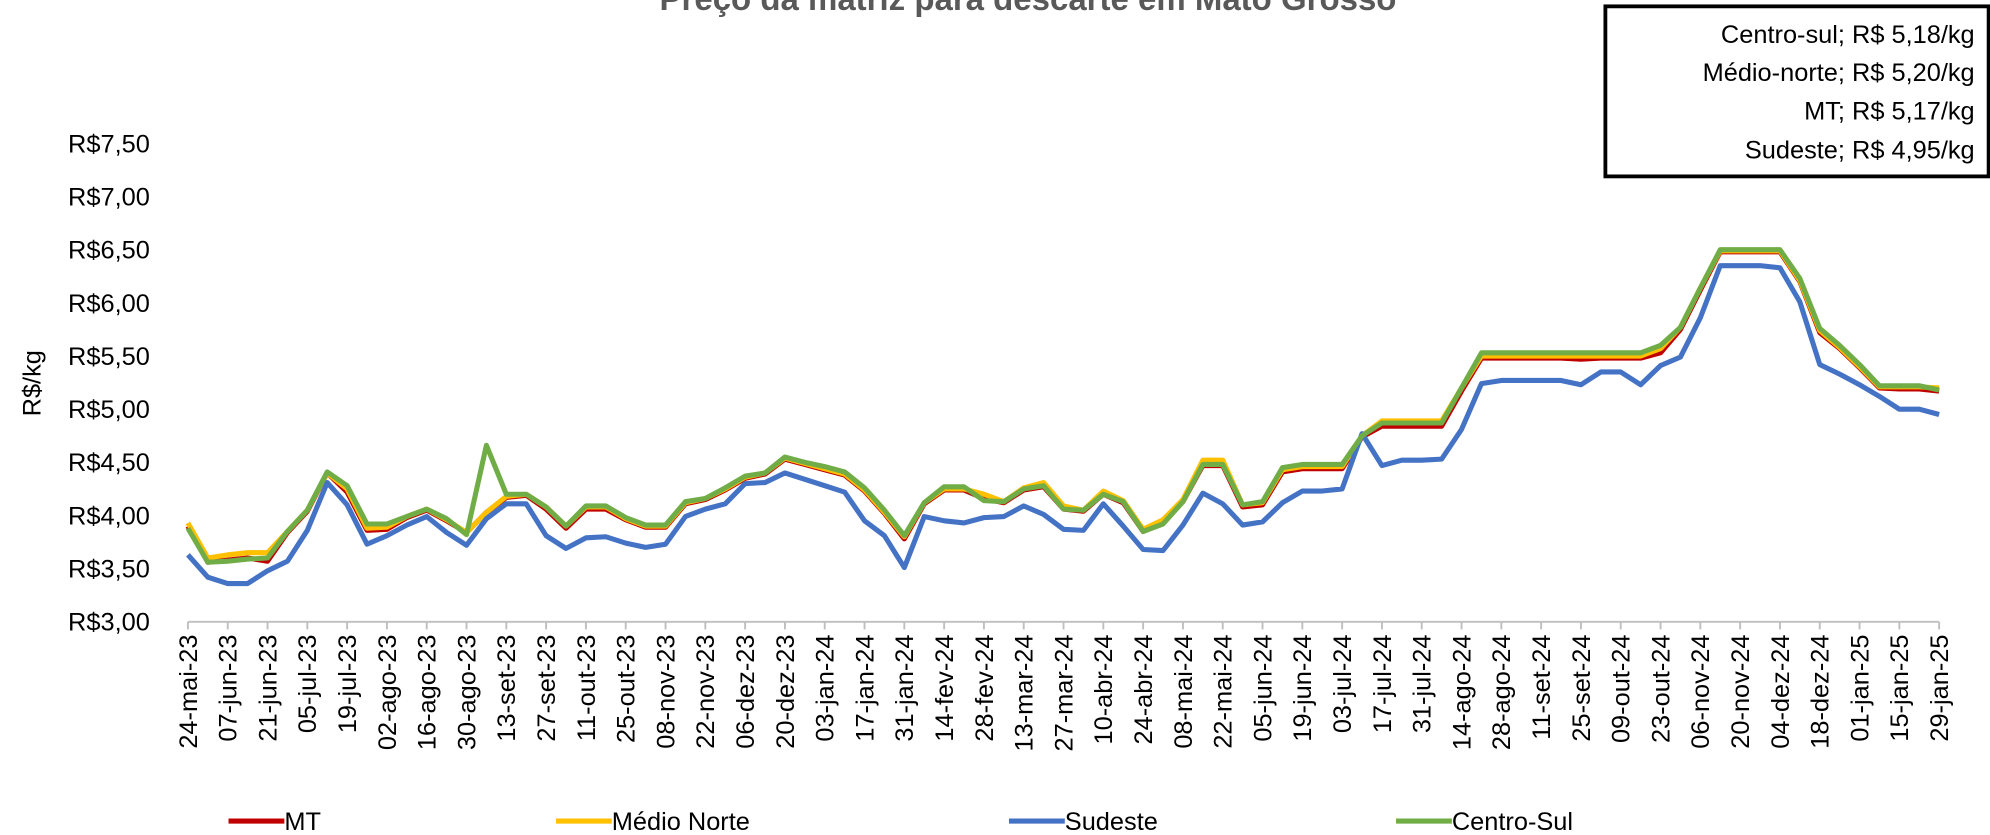 Image resolution: width=1990 pixels, height=835 pixels. What do you see at coordinates (1889, 111) in the screenshot?
I see `annotation: MT; R$ 5,17/kg` at bounding box center [1889, 111].